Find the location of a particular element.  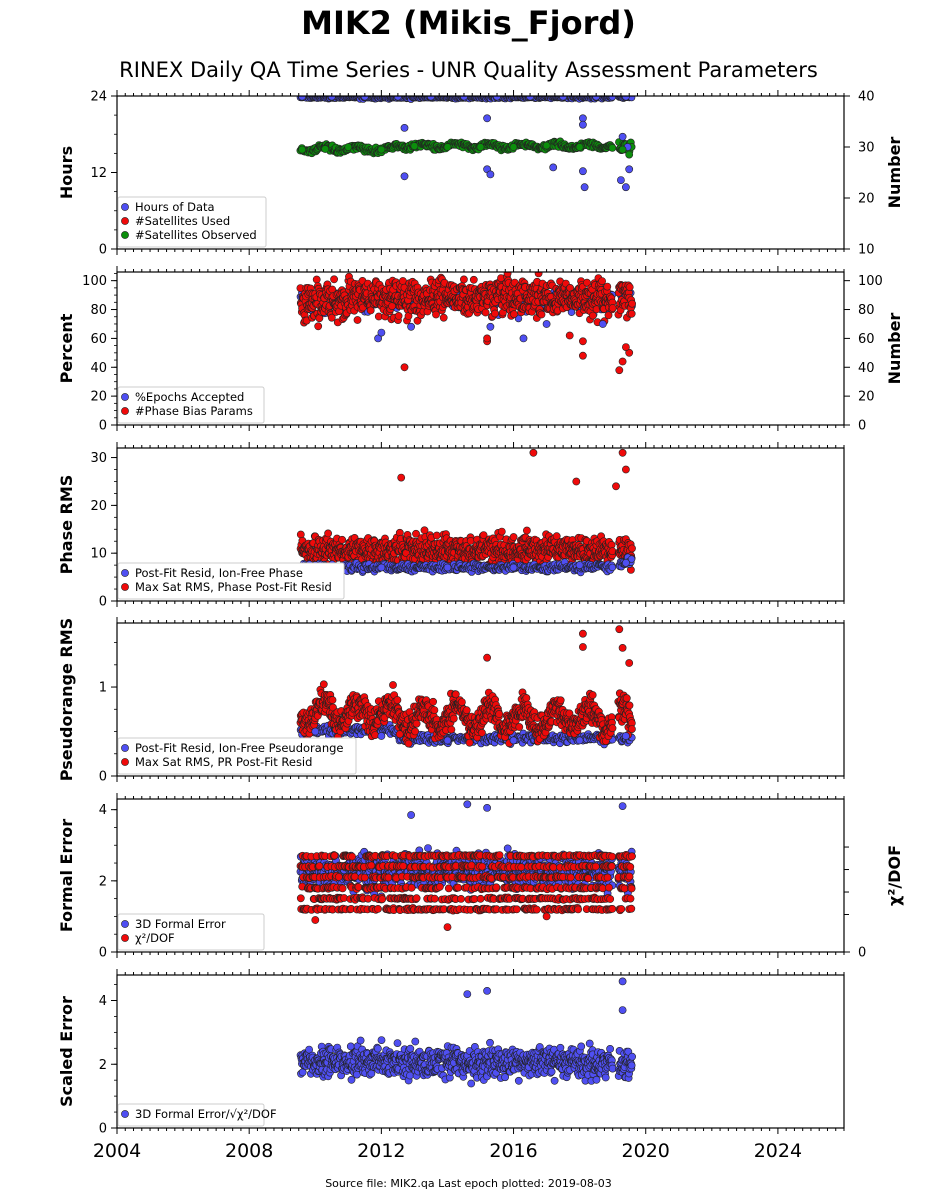

y-tick-label: 40 is located at coordinates (98, 368).